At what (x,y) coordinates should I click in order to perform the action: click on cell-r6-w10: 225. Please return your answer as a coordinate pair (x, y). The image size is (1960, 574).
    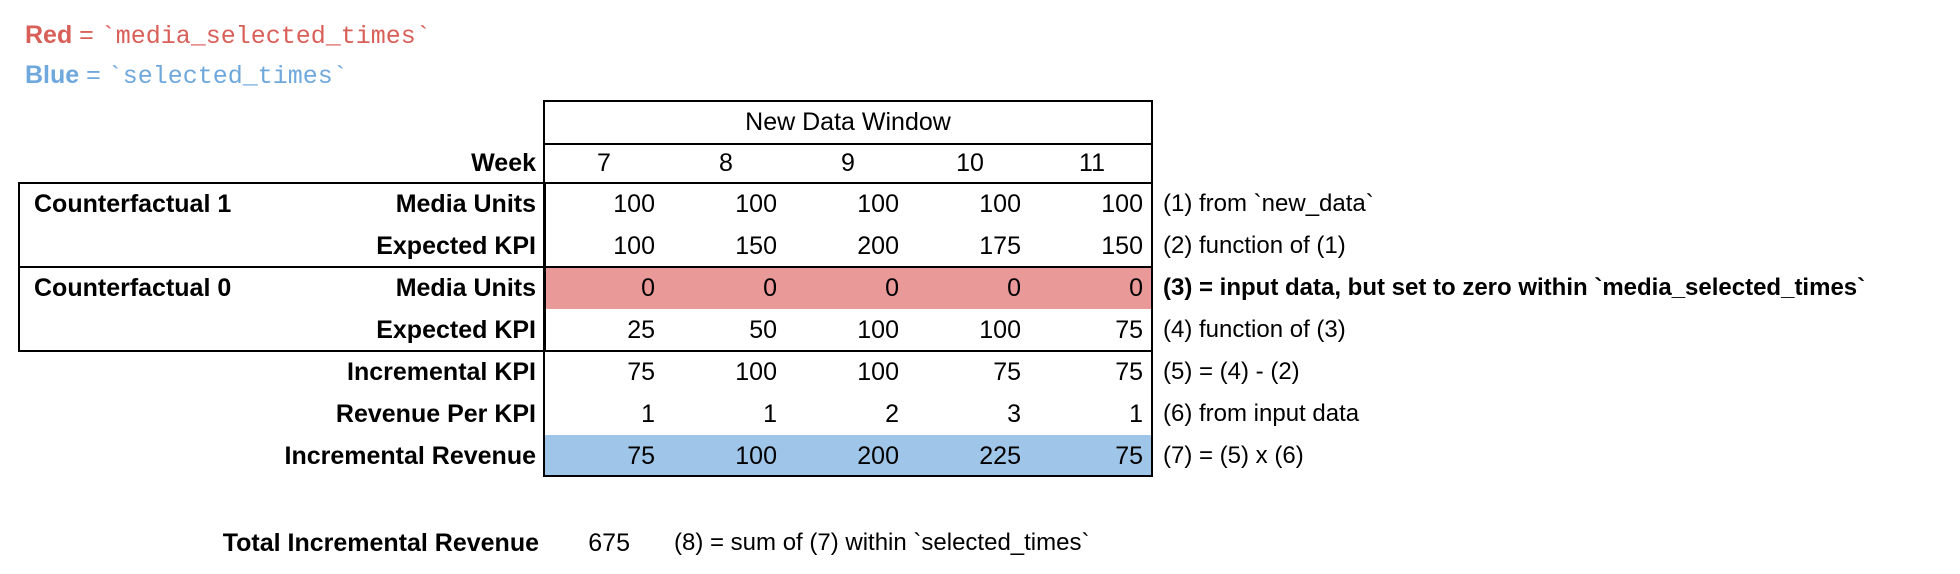
    Looking at the image, I should click on (1000, 456).